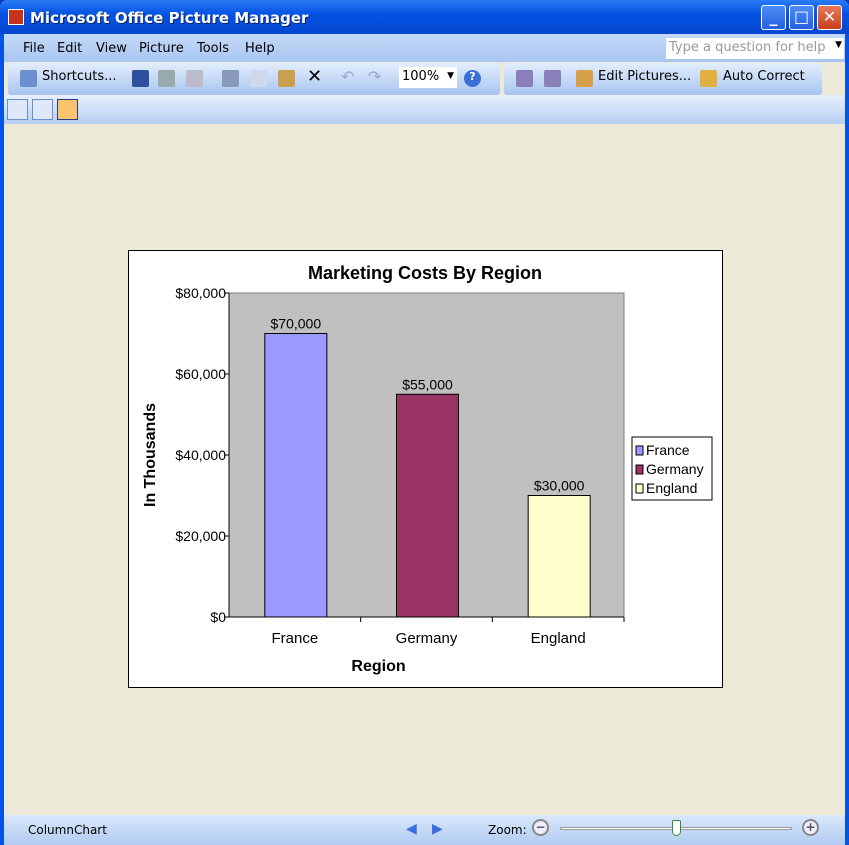  Describe the element at coordinates (286, 78) in the screenshot. I see `paste-icon` at that location.